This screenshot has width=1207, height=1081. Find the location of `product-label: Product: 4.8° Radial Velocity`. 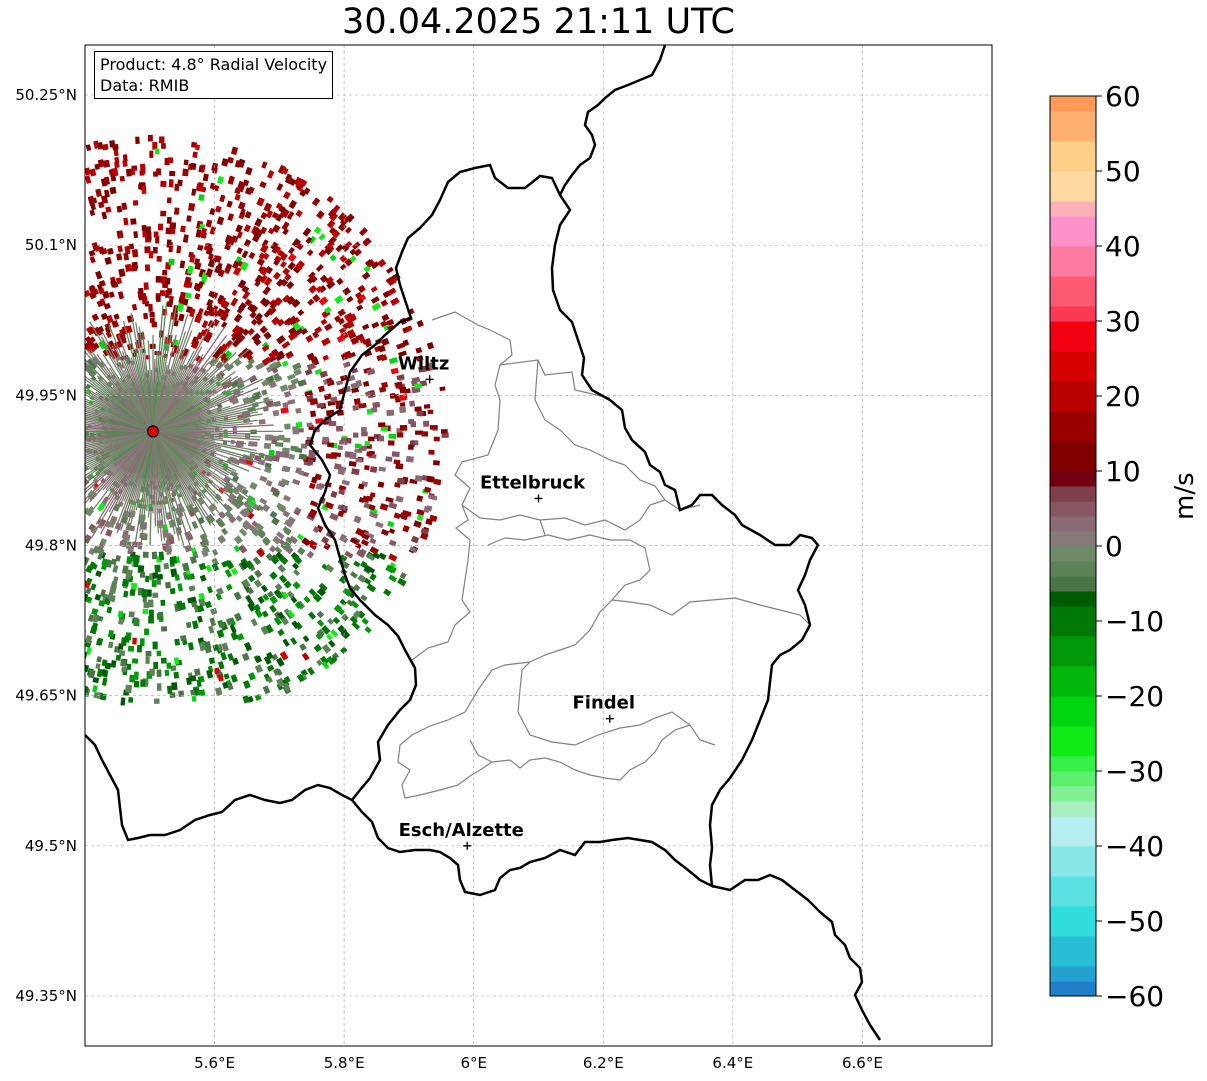

product-label: Product: 4.8° Radial Velocity is located at coordinates (214, 64).